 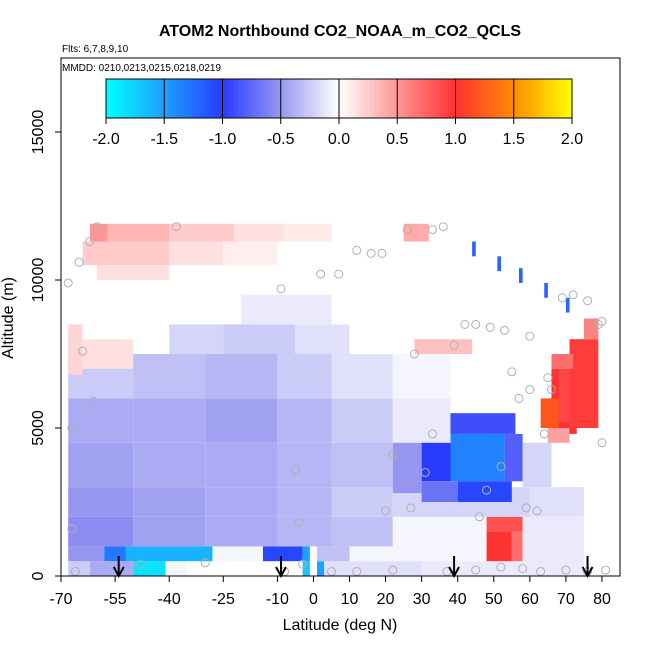 I want to click on x-tick-label: -25, so click(x=223, y=599).